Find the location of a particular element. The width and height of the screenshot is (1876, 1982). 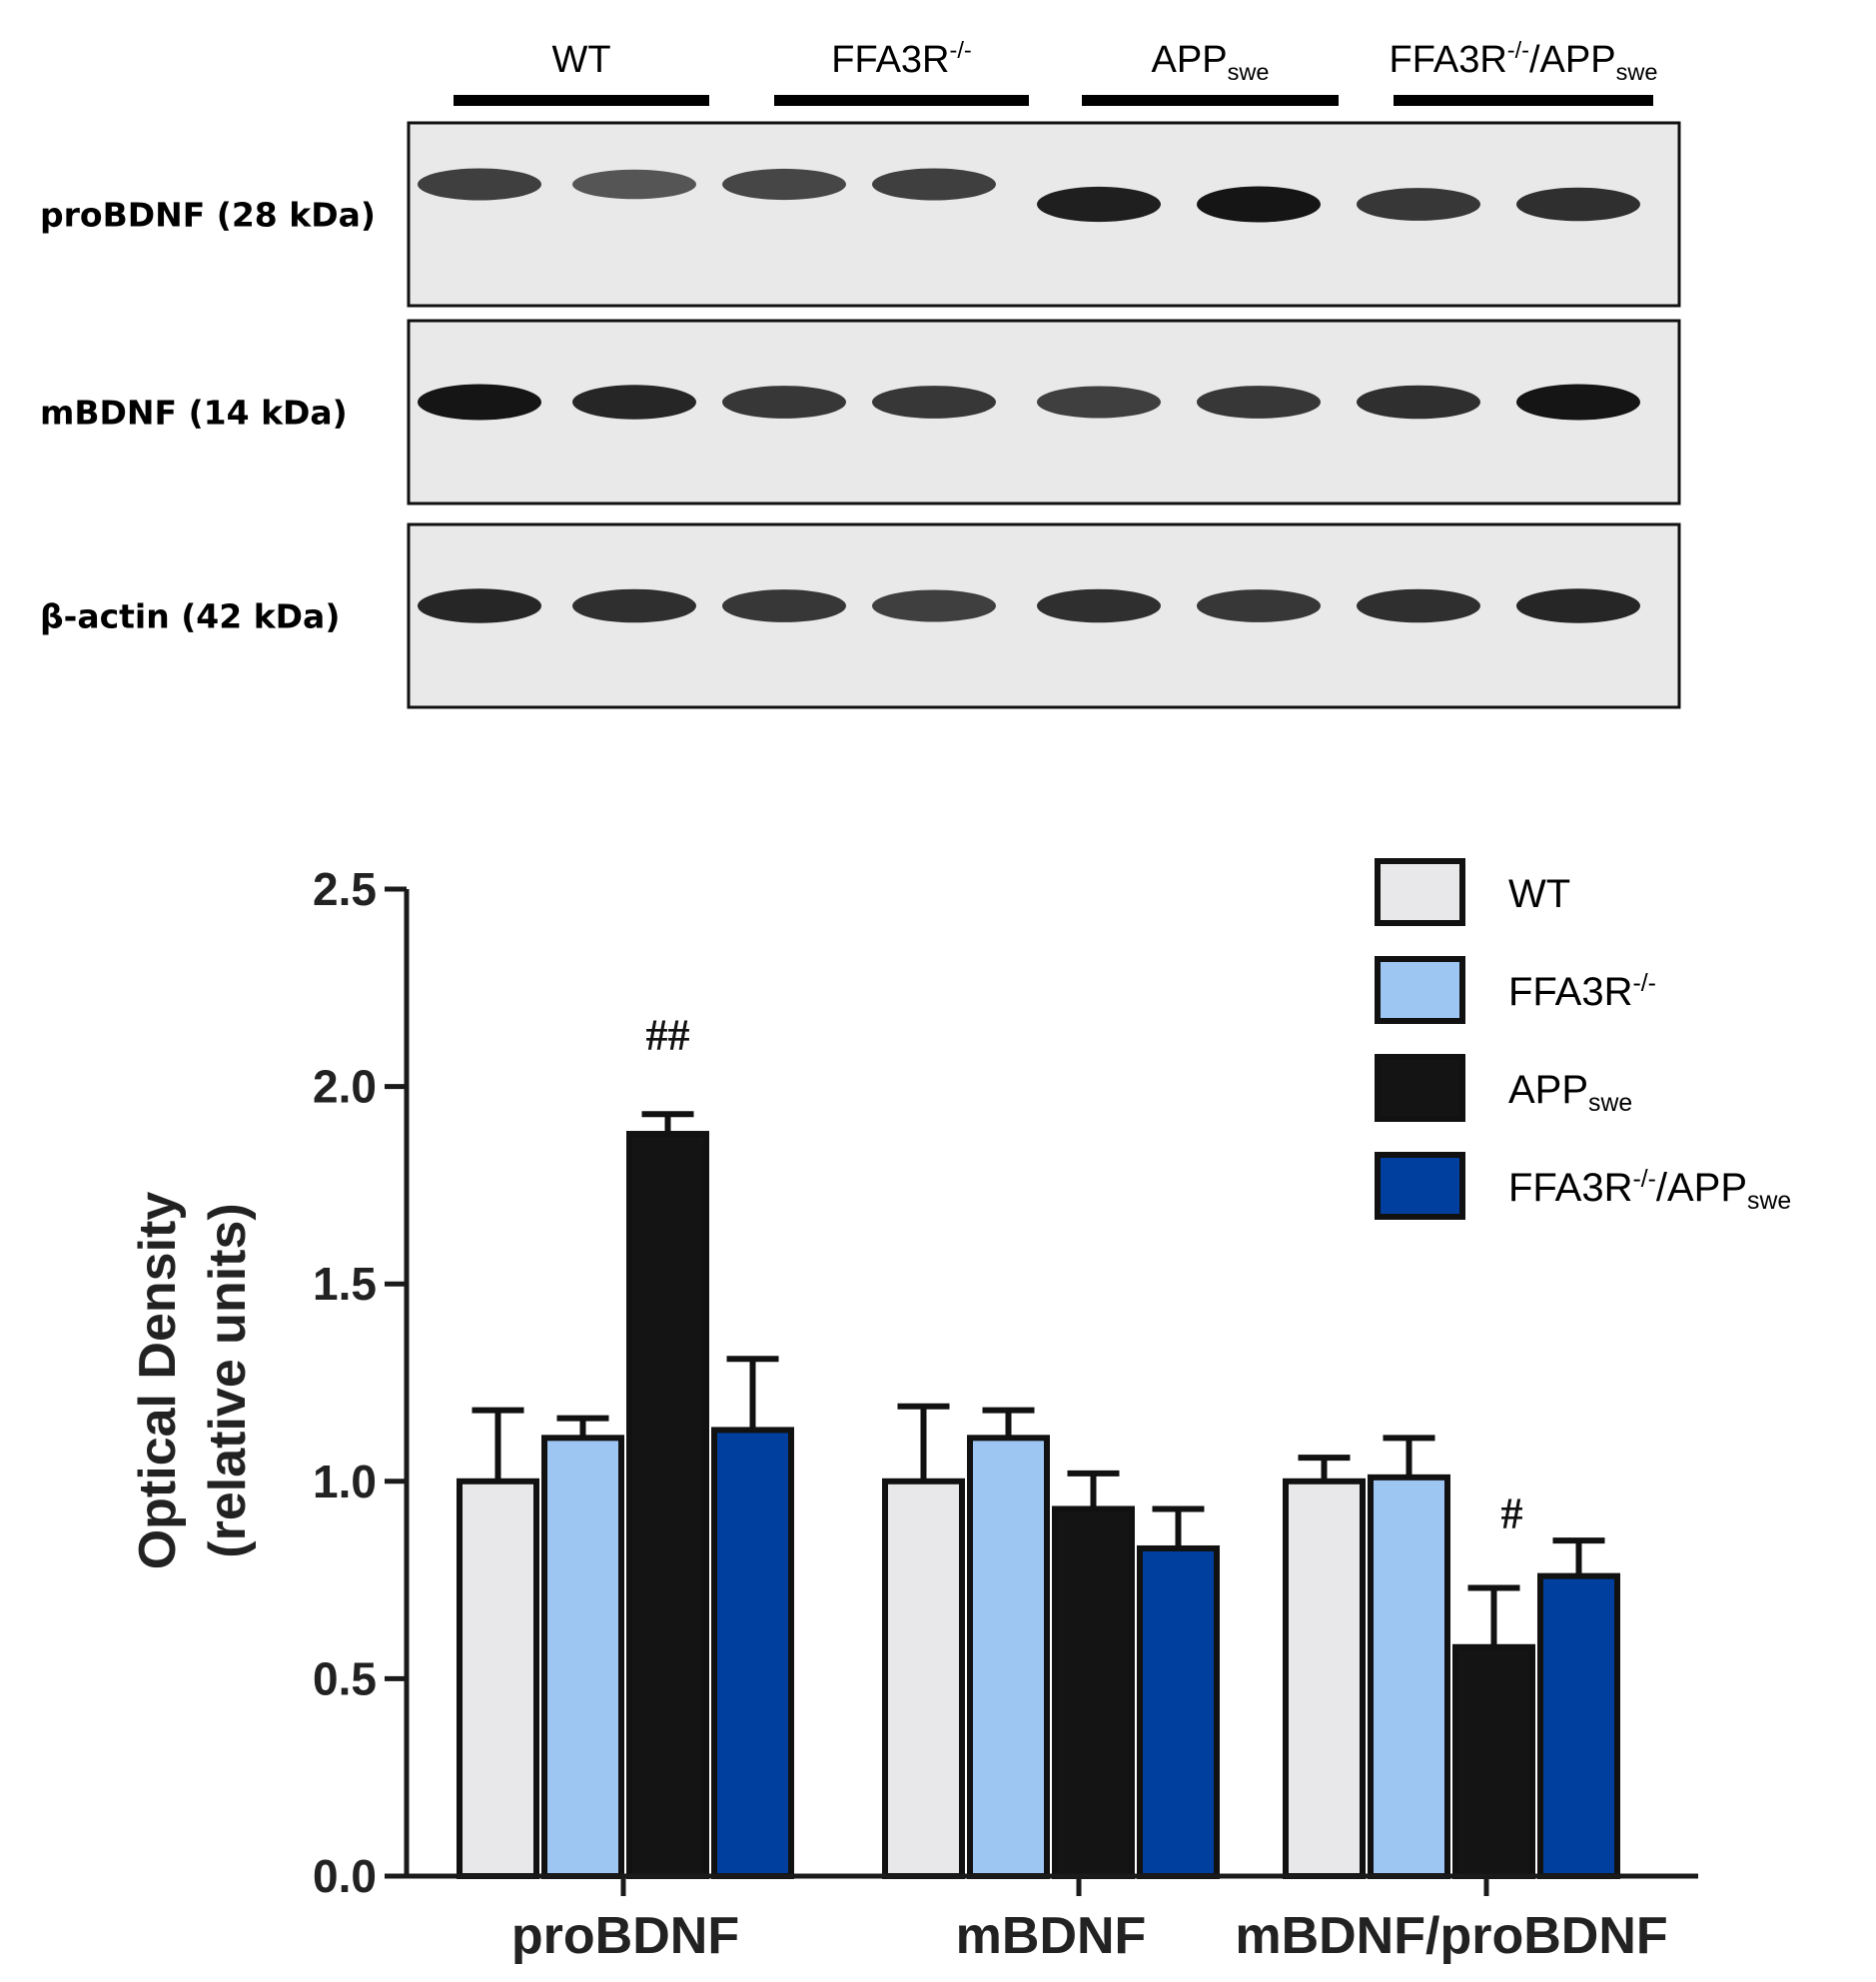

blot-row-label: proBDNF (28 kDa) is located at coordinates (208, 215).